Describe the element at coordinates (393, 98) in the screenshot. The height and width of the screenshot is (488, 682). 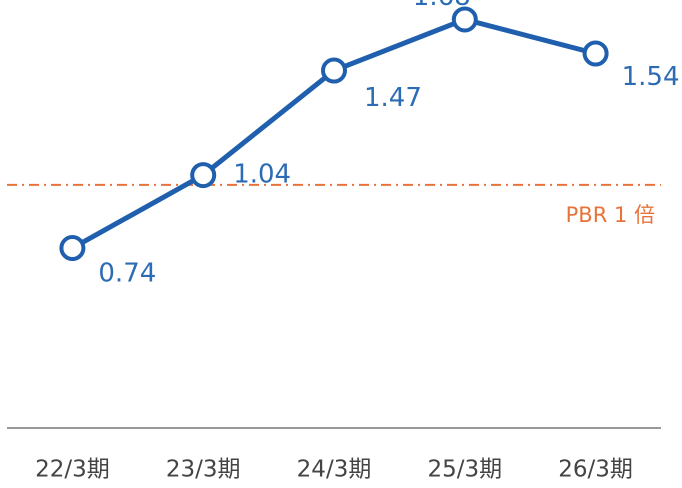
I see `data-label: 1.47` at that location.